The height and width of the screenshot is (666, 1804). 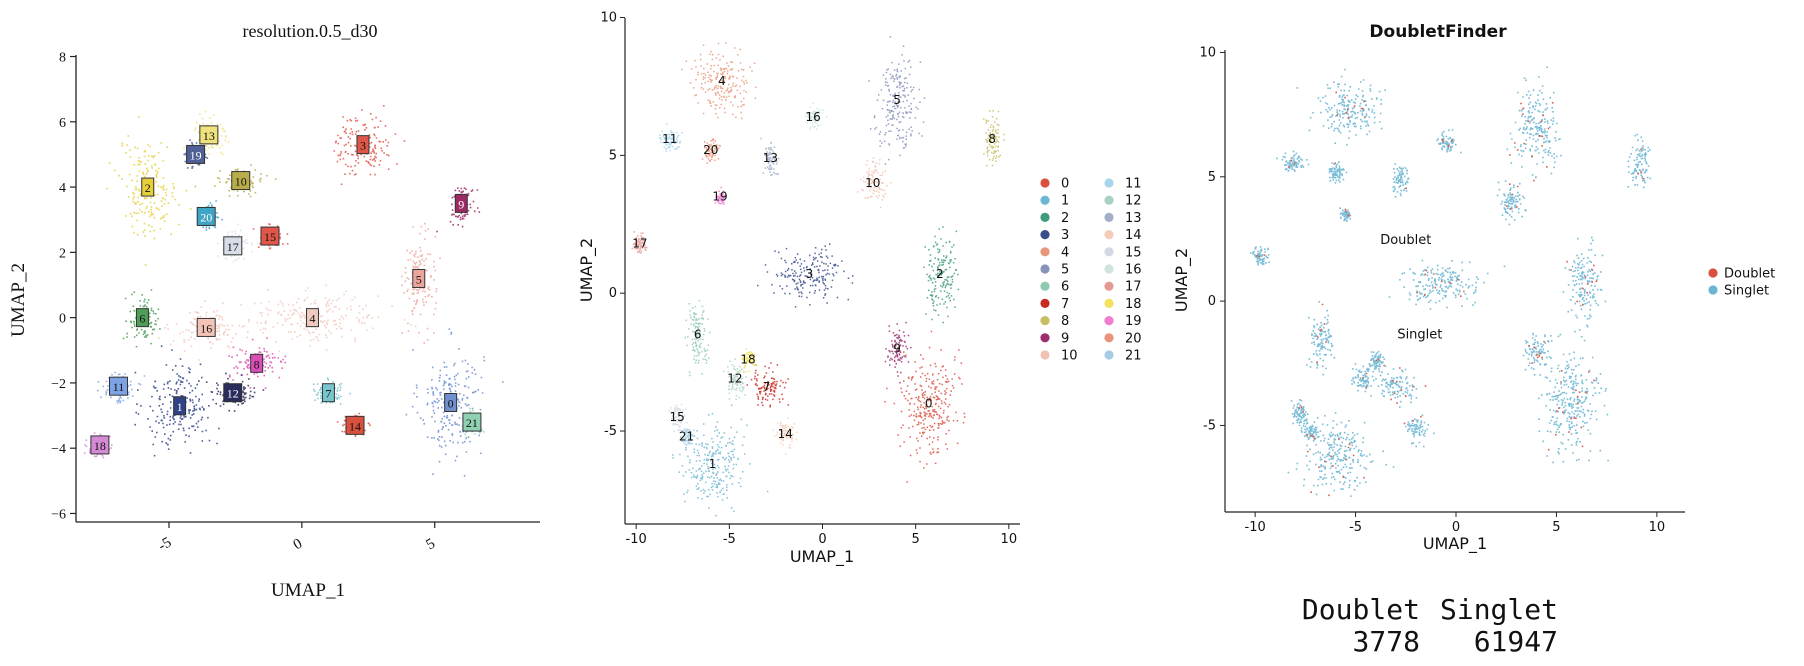 What do you see at coordinates (1123, 252) in the screenshot?
I see `panel2-legend-entry-15: 15` at bounding box center [1123, 252].